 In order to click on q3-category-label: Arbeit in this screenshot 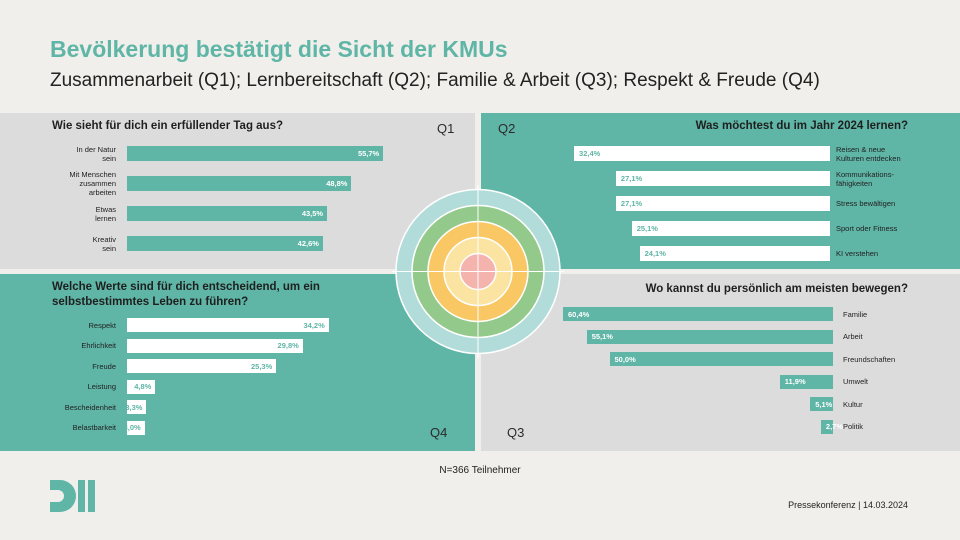, I will do `click(853, 336)`.